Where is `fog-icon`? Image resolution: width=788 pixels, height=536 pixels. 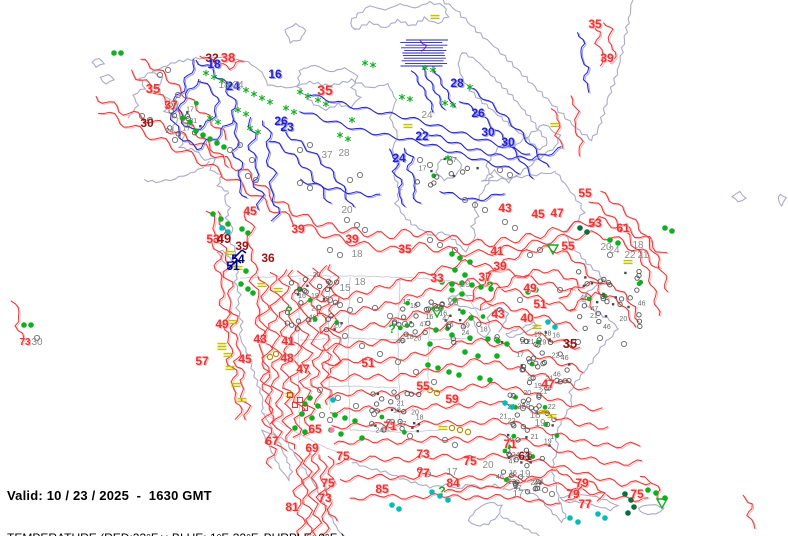
fog-icon is located at coordinates (236, 385).